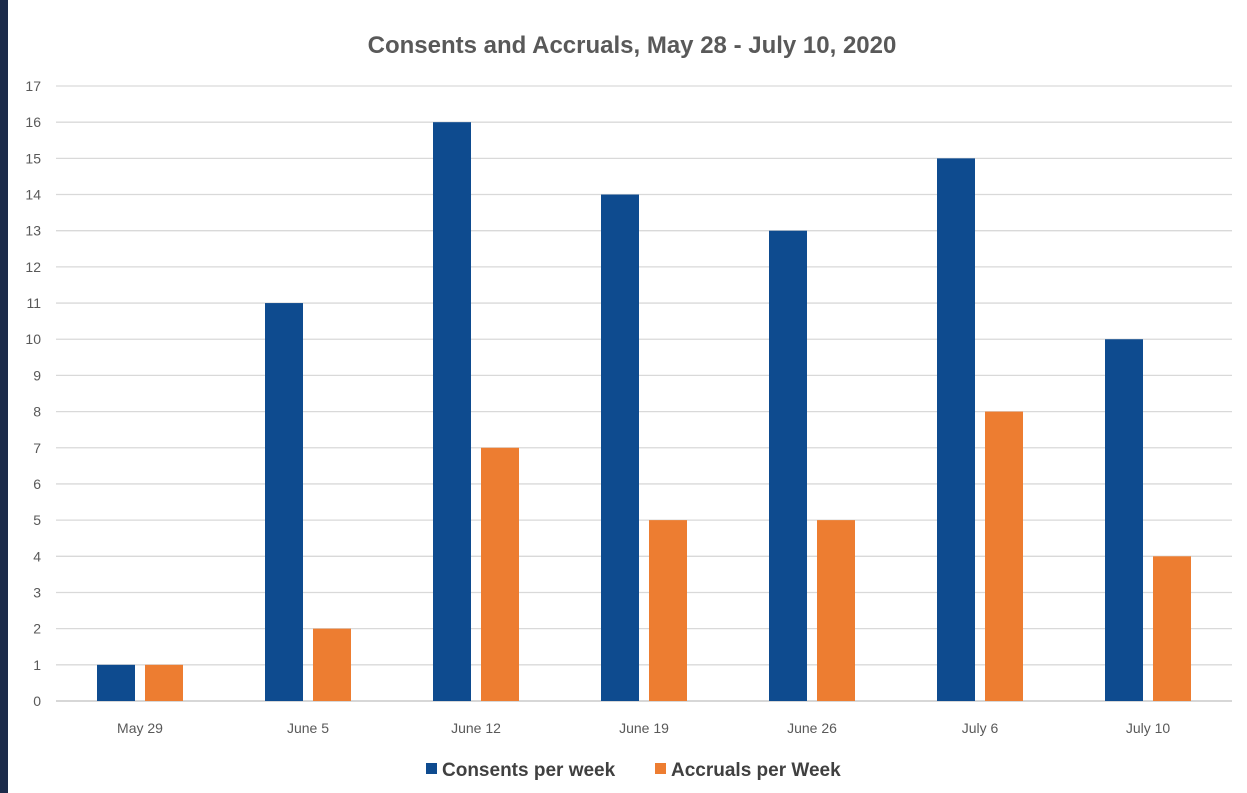 Image resolution: width=1247 pixels, height=793 pixels. I want to click on legend: Consents per week Accruals per Week, so click(633, 770).